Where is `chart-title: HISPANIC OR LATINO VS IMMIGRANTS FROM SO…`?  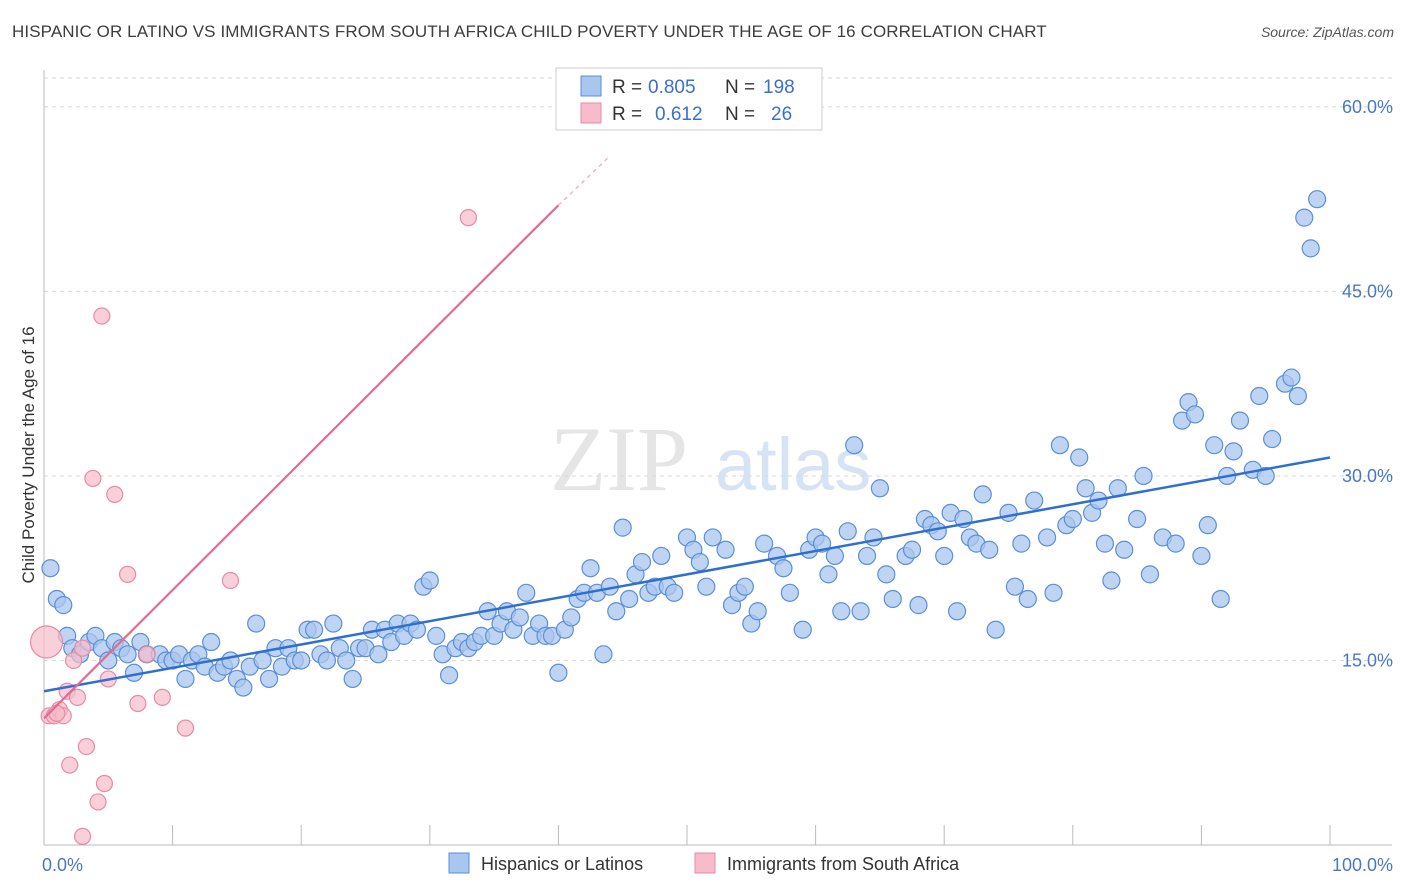 chart-title: HISPANIC OR LATINO VS IMMIGRANTS FROM SO… is located at coordinates (529, 31).